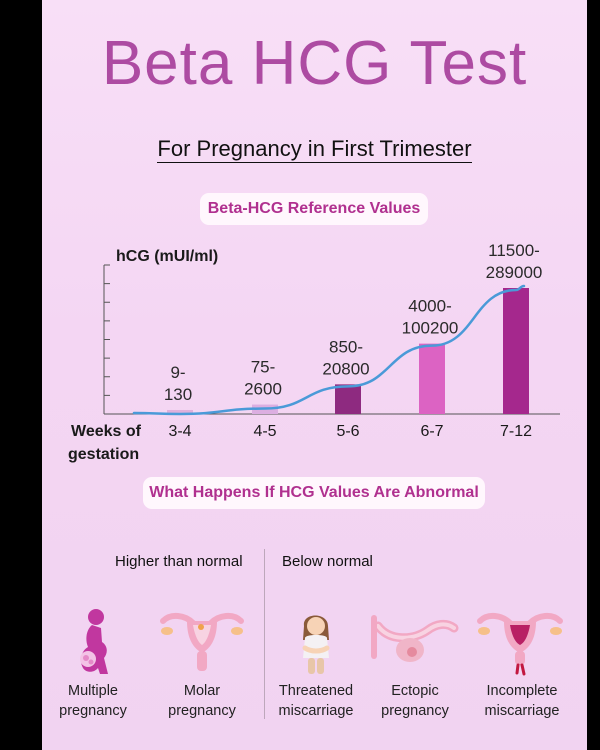 This screenshot has width=600, height=750. I want to click on x-tick-label: 7-12, so click(516, 431).